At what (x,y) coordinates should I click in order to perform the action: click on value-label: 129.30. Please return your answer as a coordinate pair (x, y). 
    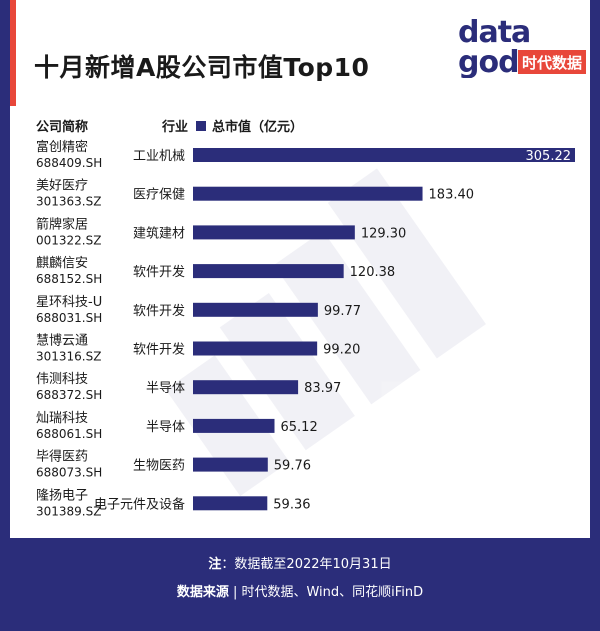
    Looking at the image, I should click on (384, 233).